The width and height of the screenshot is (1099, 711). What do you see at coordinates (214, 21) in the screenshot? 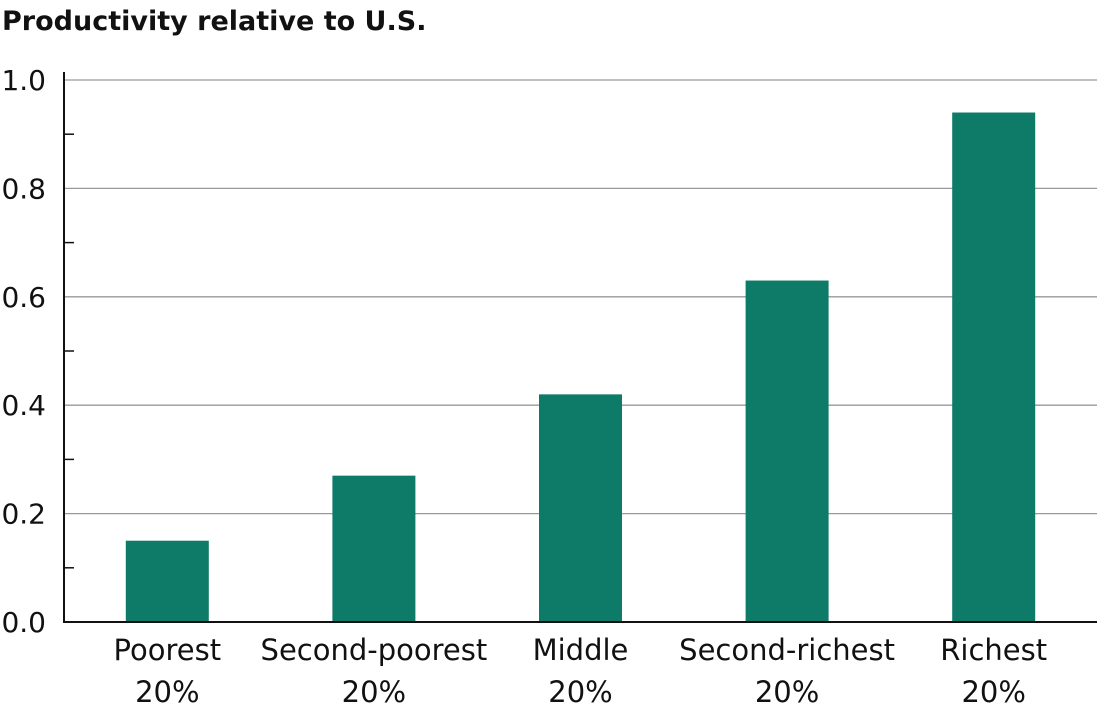
I see `chart-title: Productivity relative to U.S.` at bounding box center [214, 21].